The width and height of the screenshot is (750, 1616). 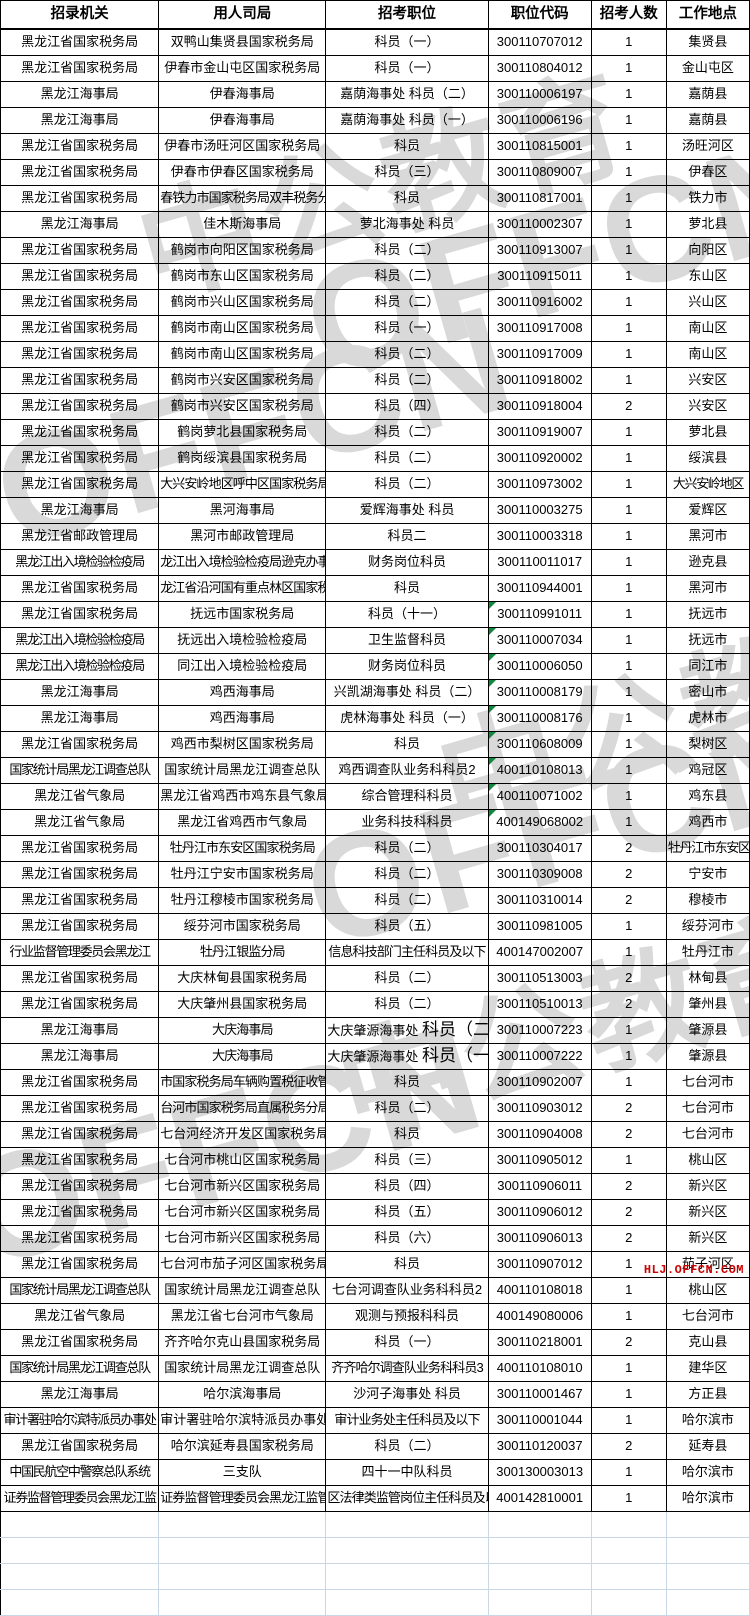 What do you see at coordinates (80, 562) in the screenshot?
I see `cell-agency: 黑龙江出入境检验检疫局` at bounding box center [80, 562].